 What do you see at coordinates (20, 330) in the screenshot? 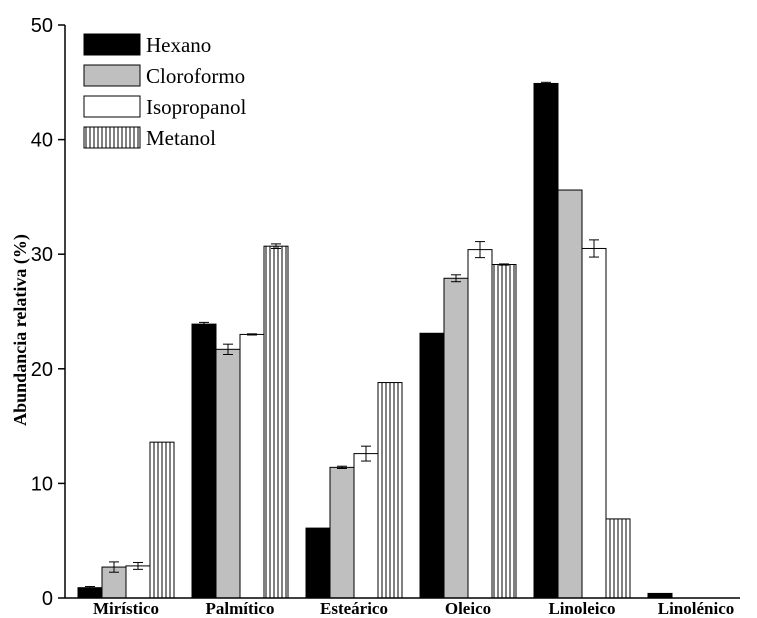
I see `y-axis-title: Abundancia relativa (%)` at bounding box center [20, 330].